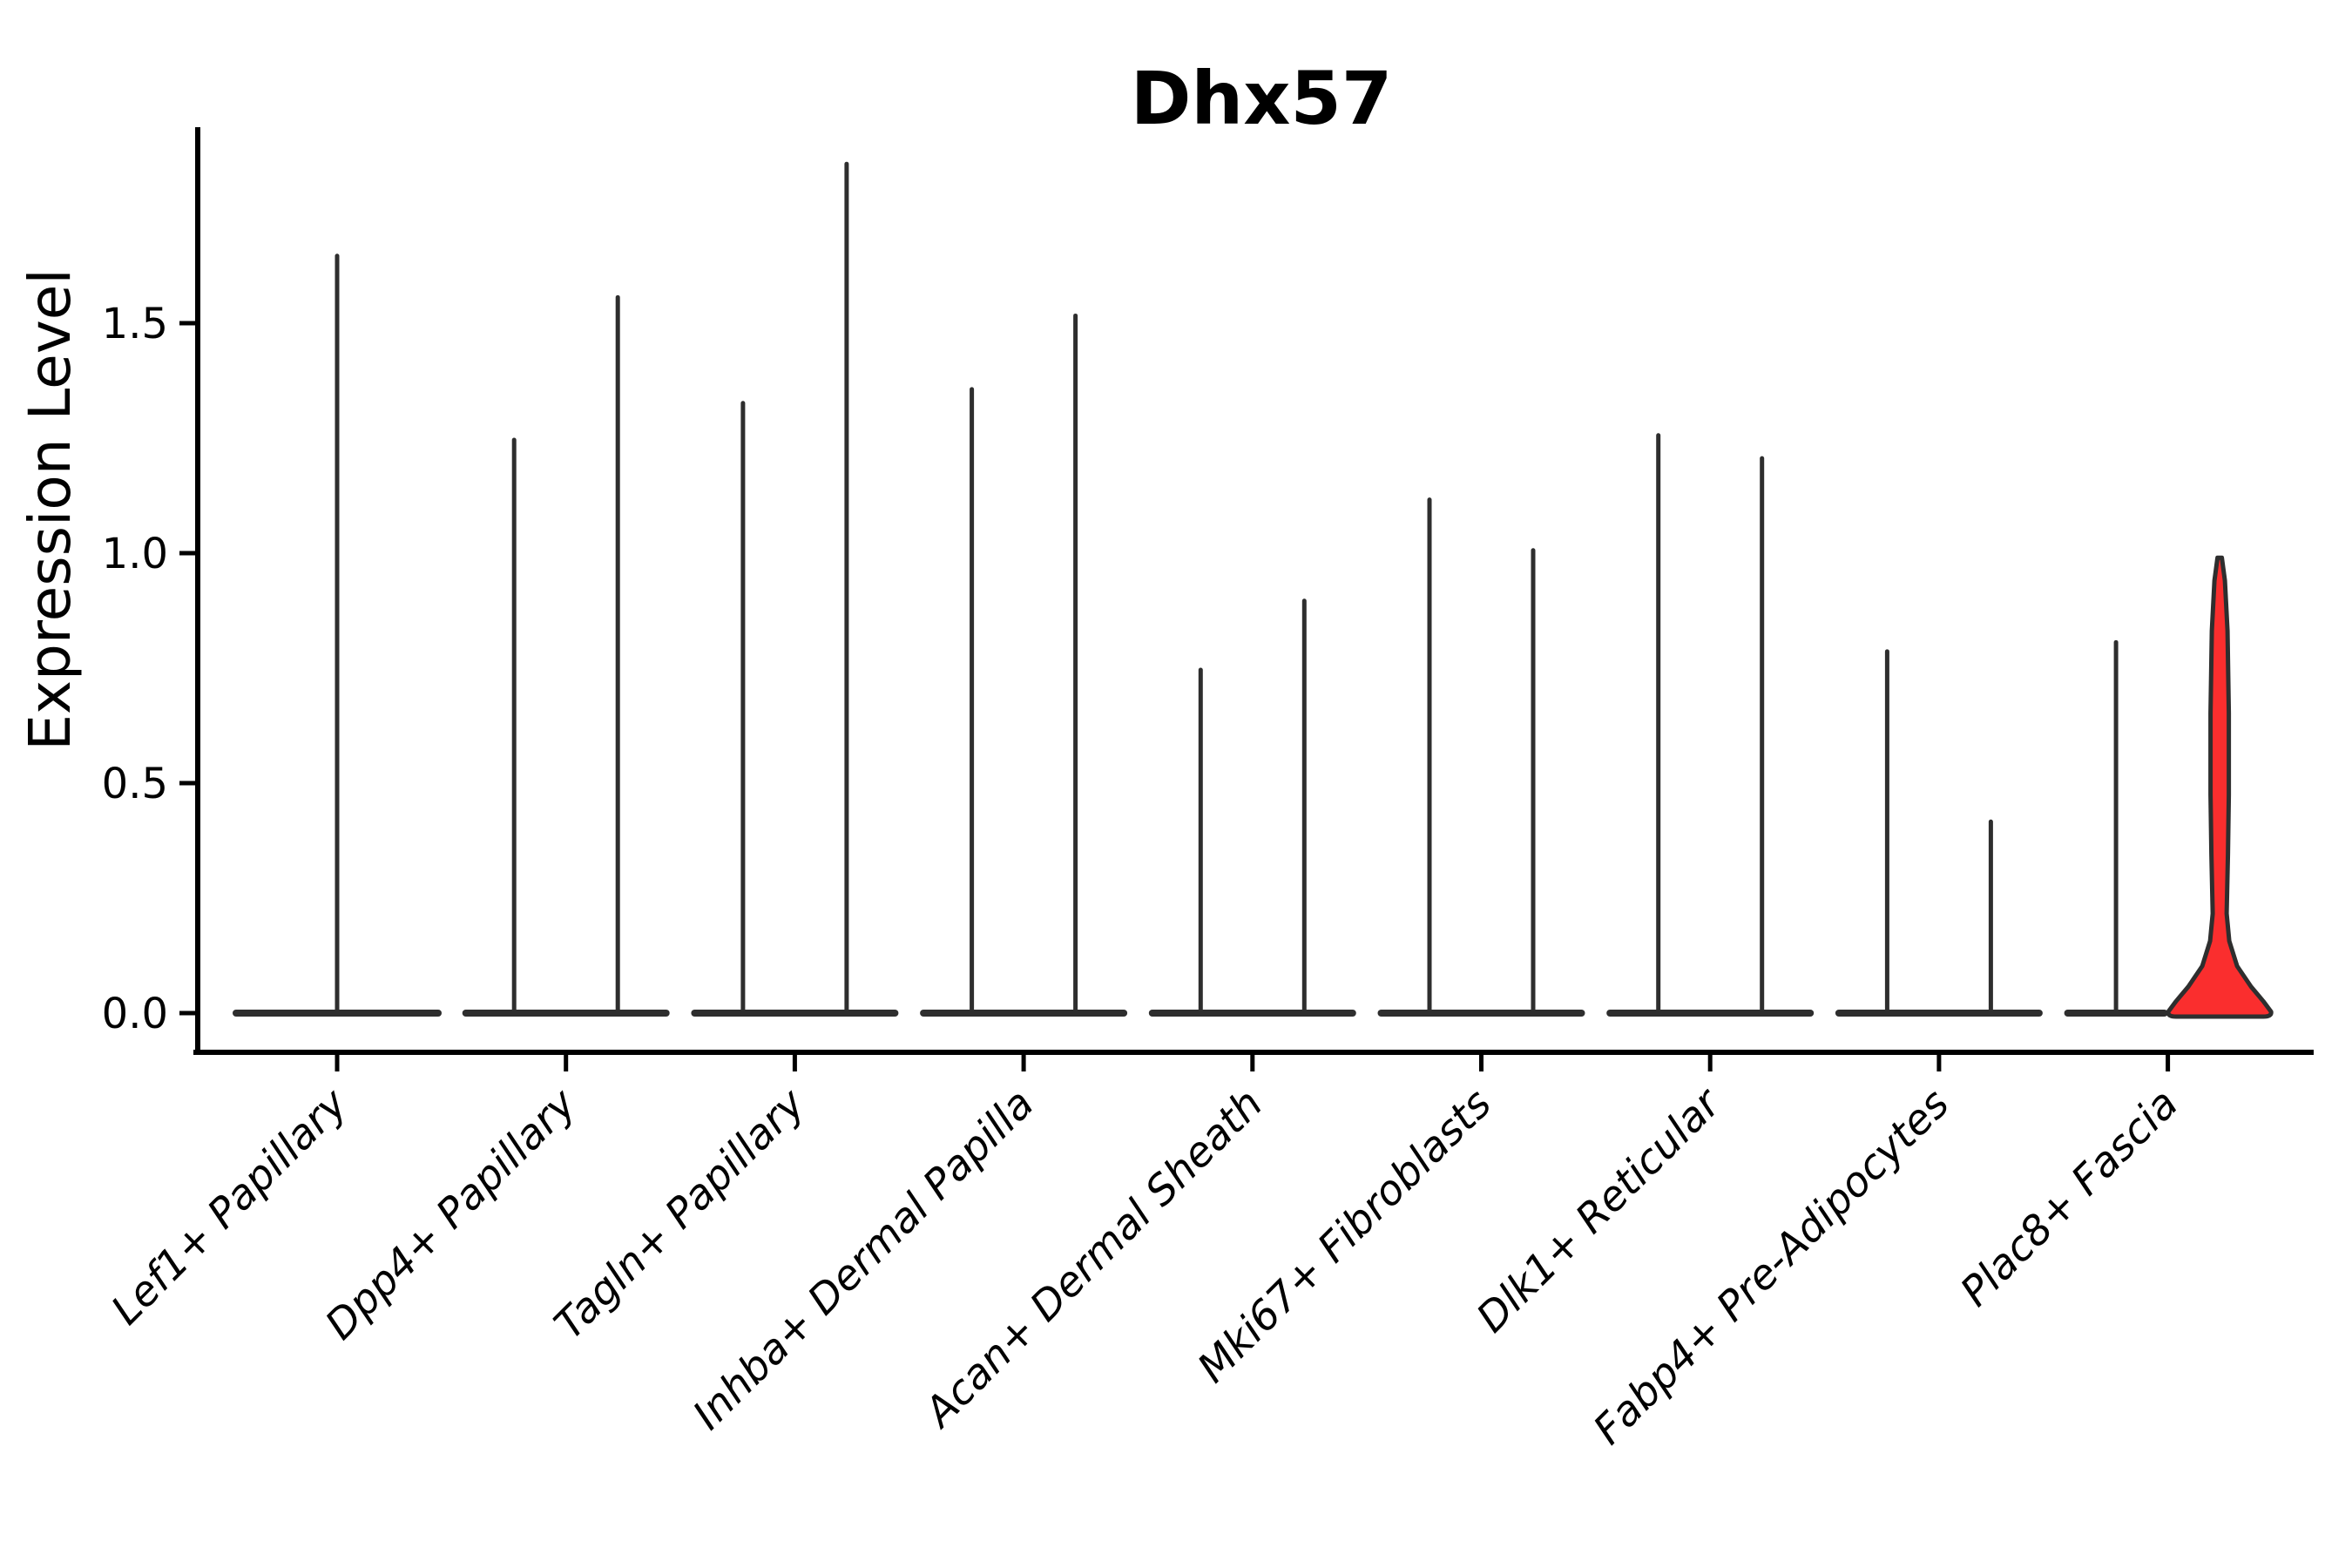  Describe the element at coordinates (135, 1014) in the screenshot. I see `y-tick-label-0.0: 0.0` at that location.